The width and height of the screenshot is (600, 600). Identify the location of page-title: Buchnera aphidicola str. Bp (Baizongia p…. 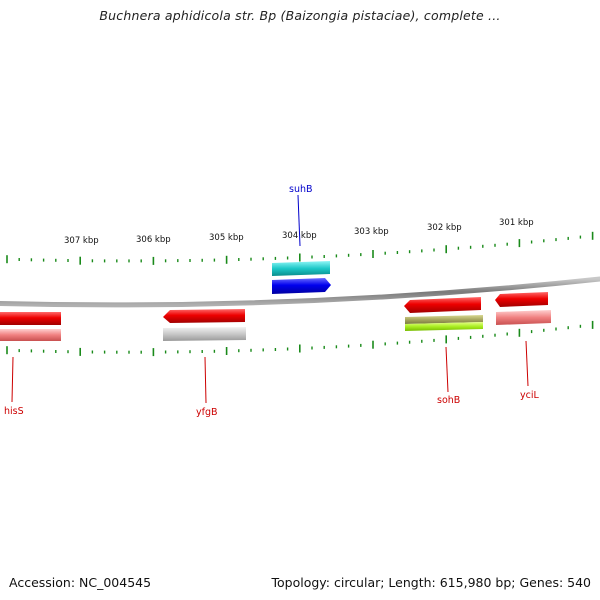
(300, 15).